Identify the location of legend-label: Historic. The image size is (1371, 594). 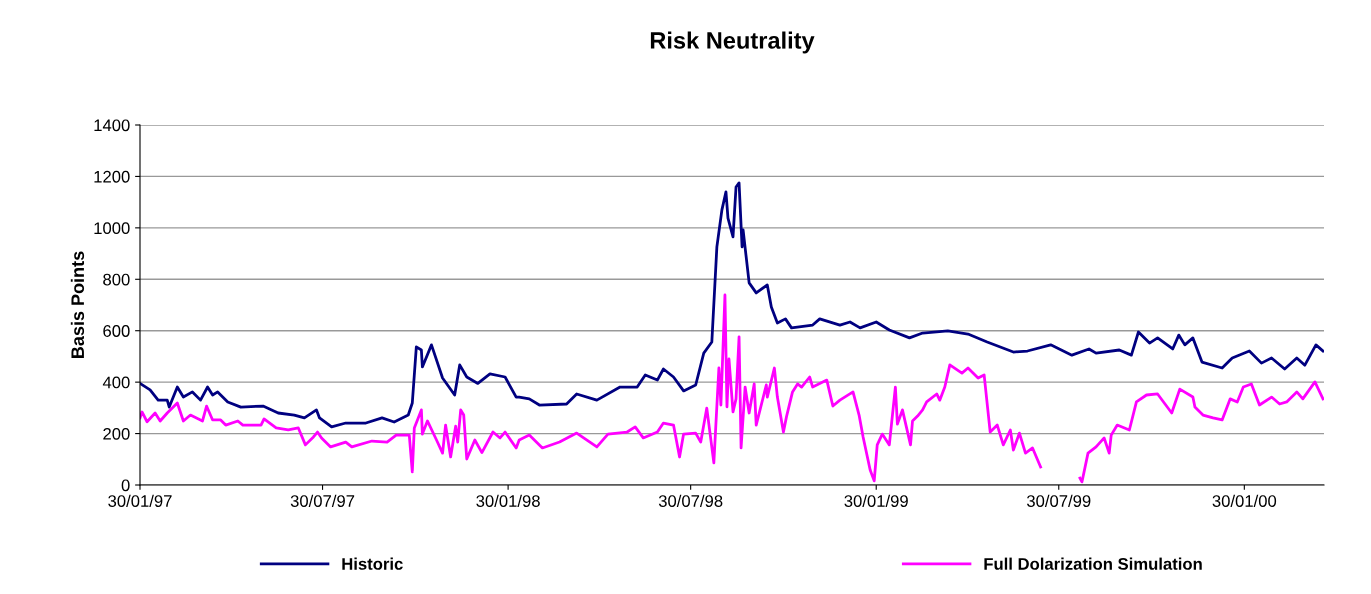
(372, 563).